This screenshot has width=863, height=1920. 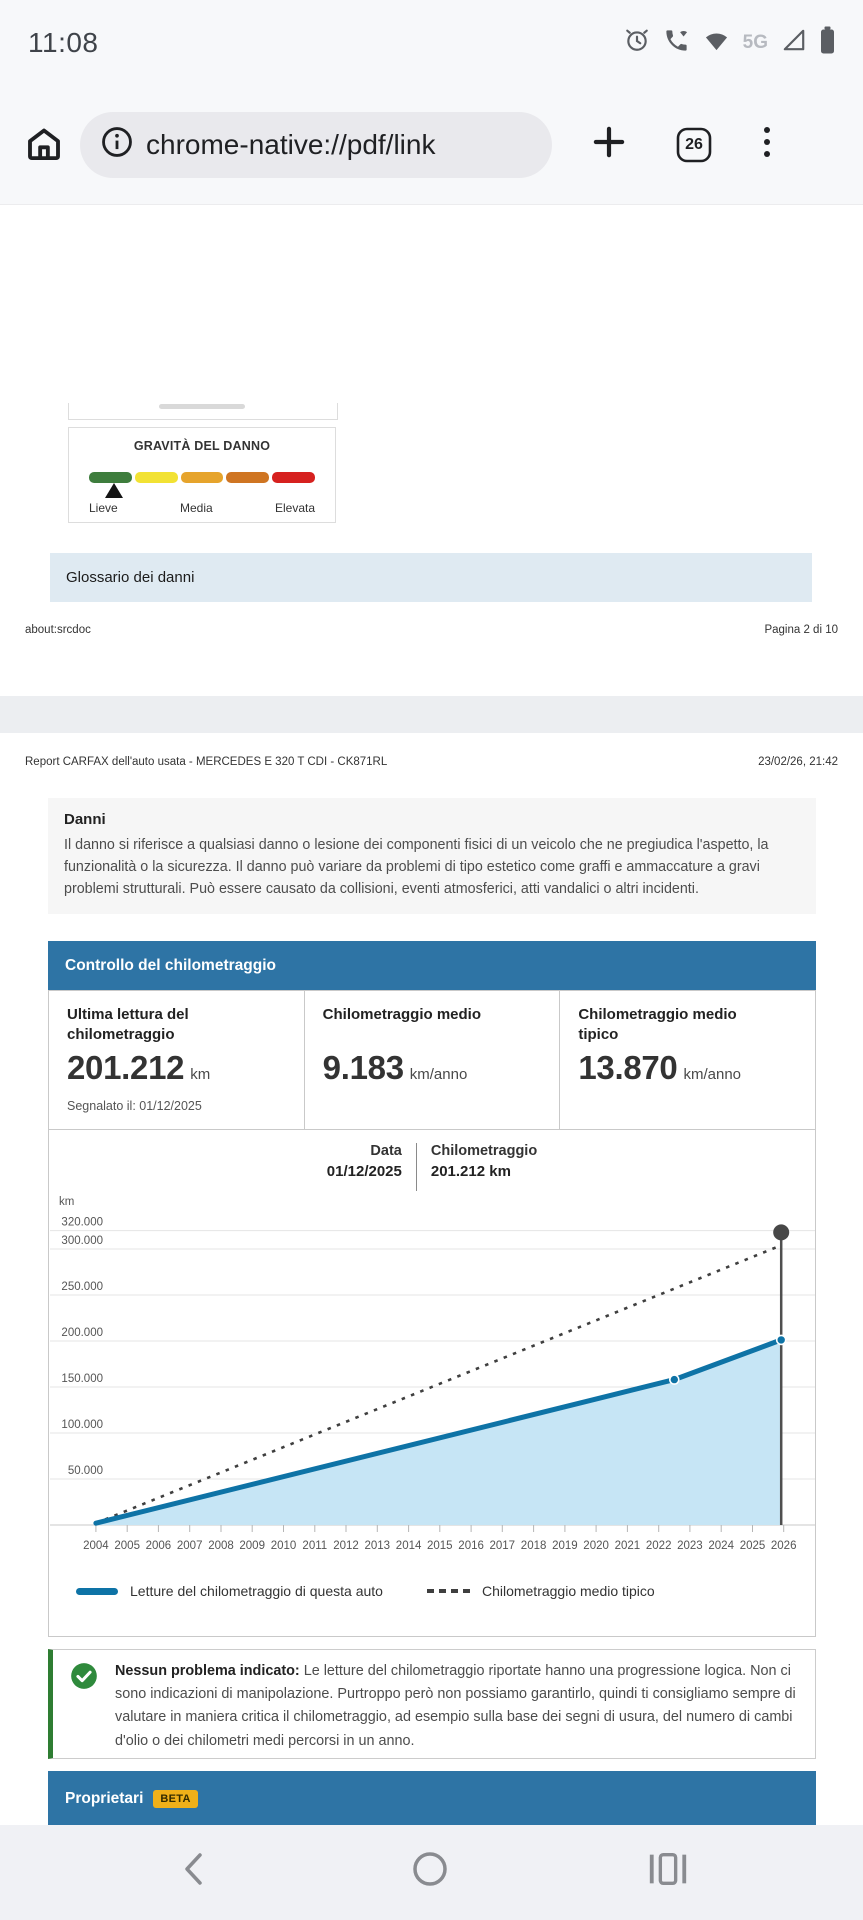 I want to click on tab-count: 26, so click(x=694, y=144).